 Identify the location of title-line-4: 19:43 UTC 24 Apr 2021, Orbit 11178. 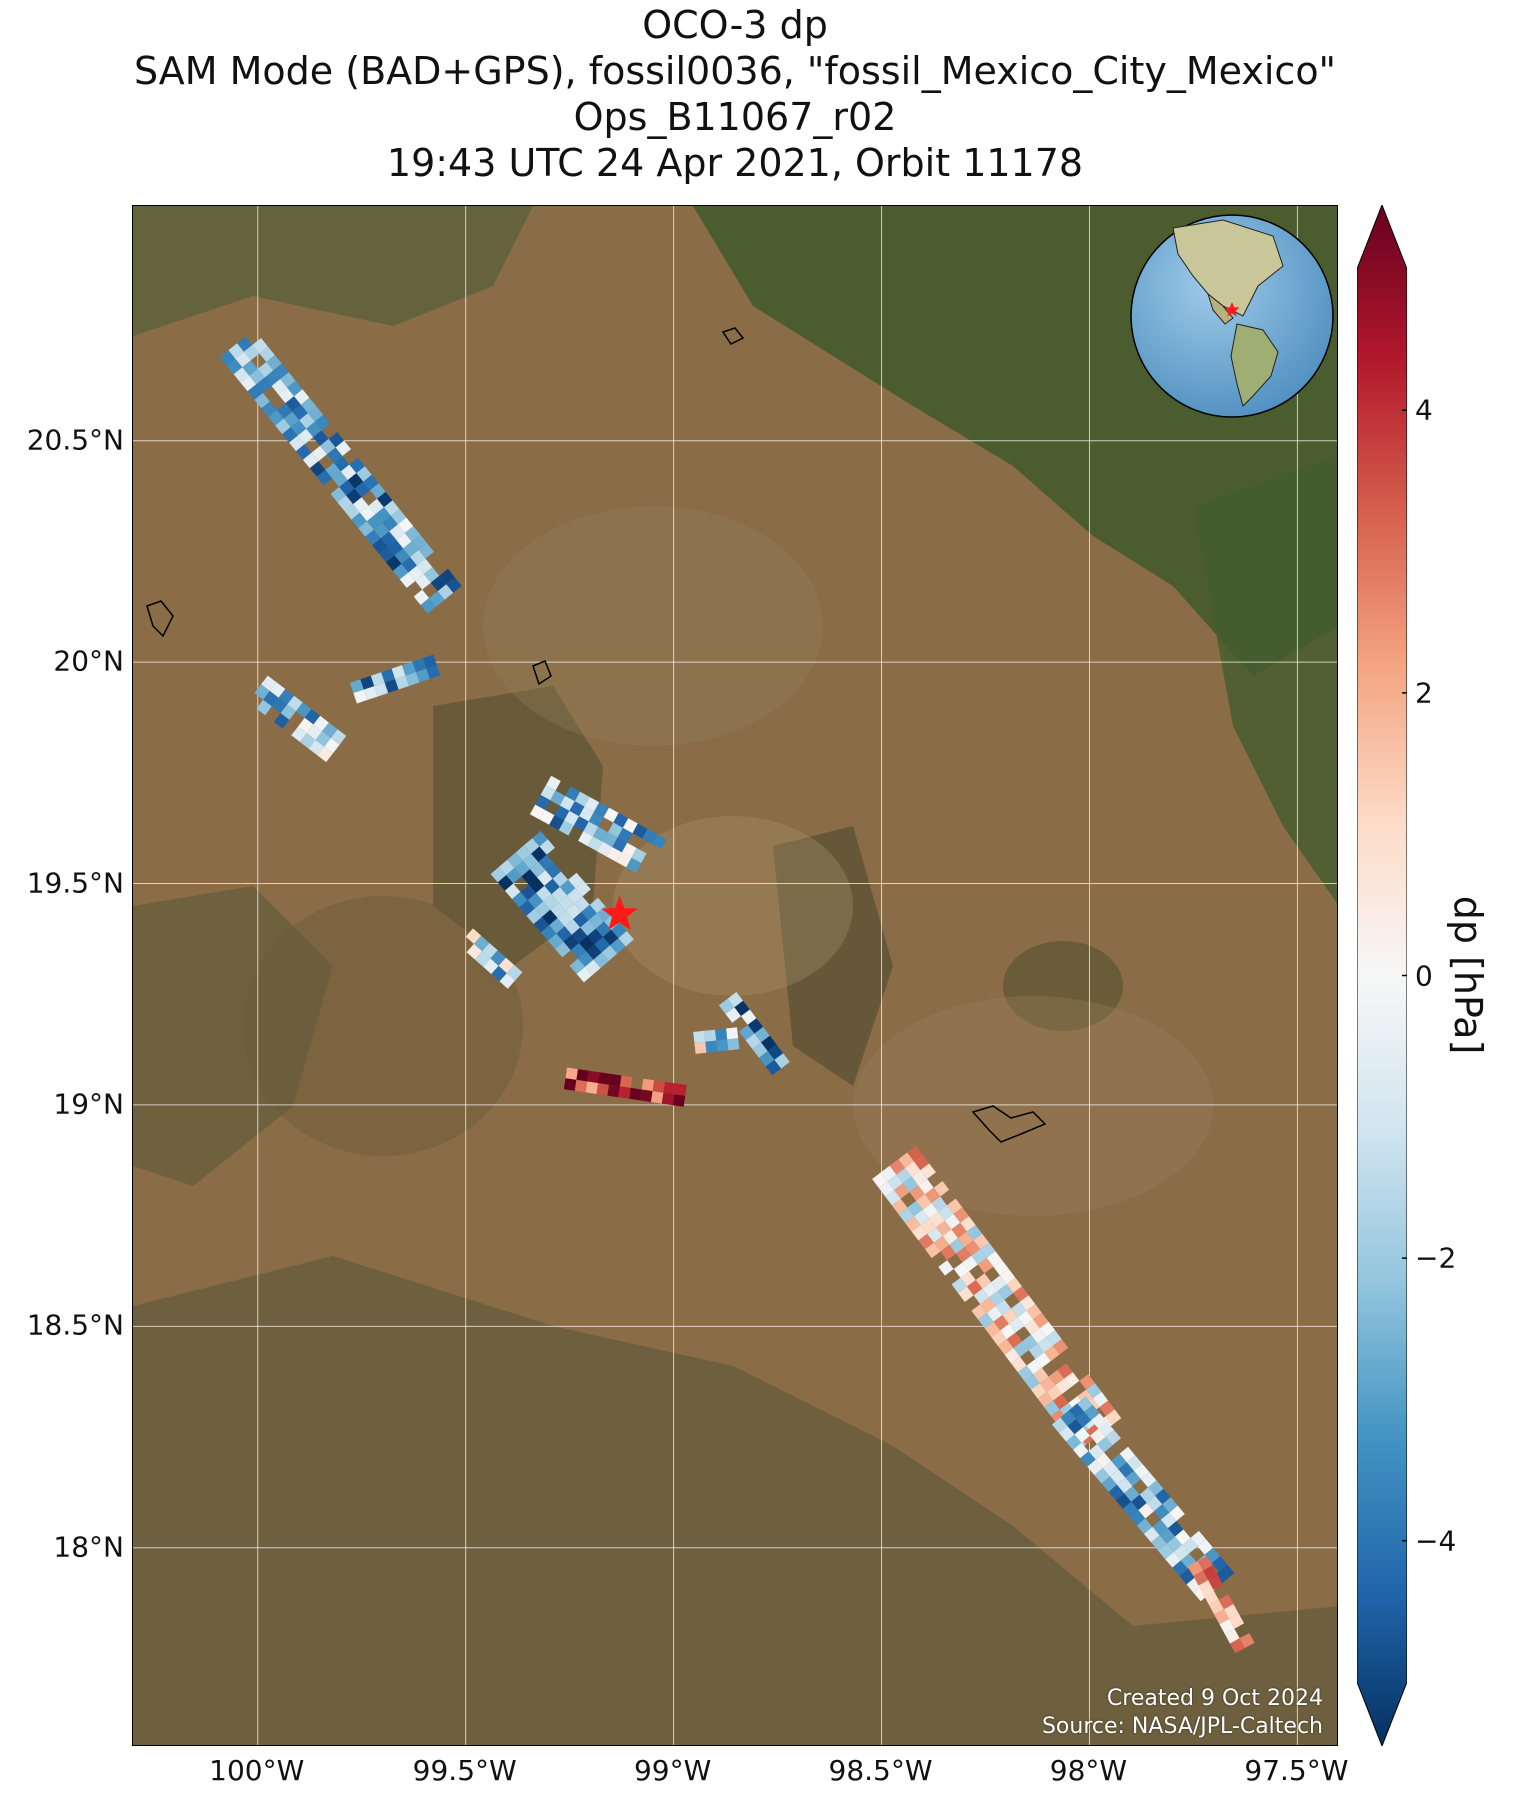
(735, 163).